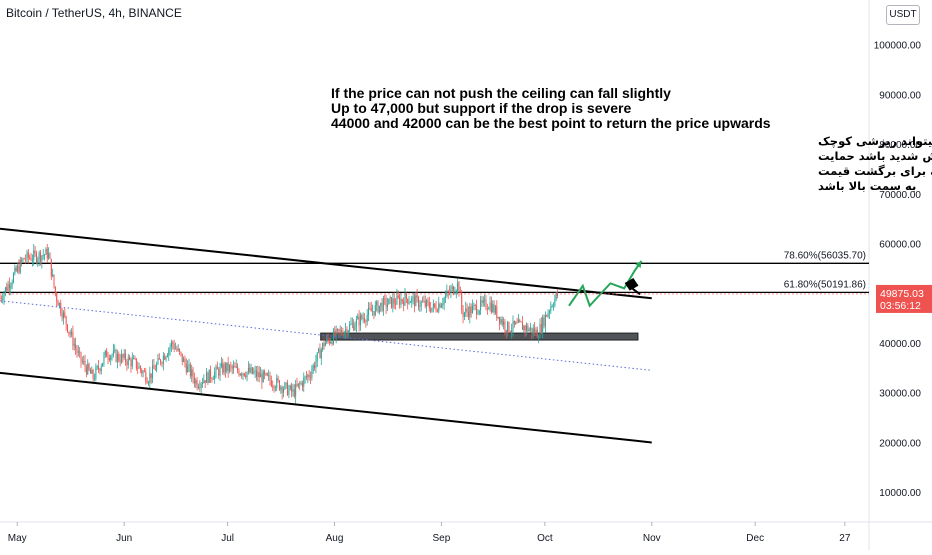 The image size is (932, 555). What do you see at coordinates (479, 336) in the screenshot?
I see `support-zone` at bounding box center [479, 336].